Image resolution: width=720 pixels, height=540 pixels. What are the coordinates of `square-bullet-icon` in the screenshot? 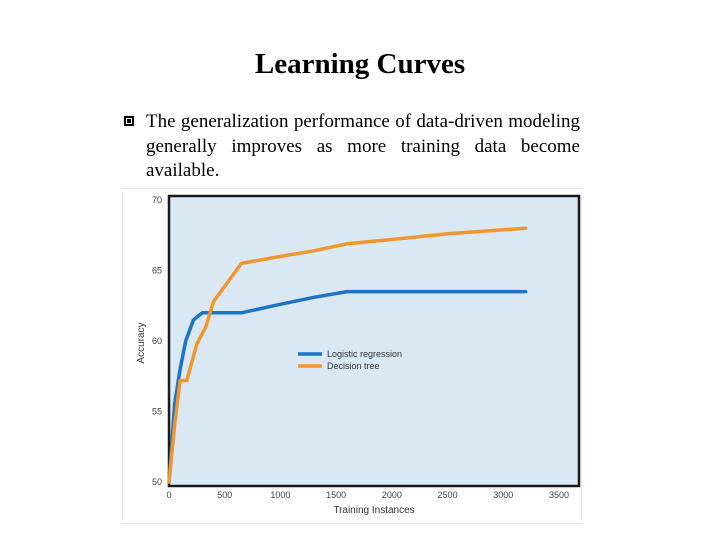 It's located at (129, 121).